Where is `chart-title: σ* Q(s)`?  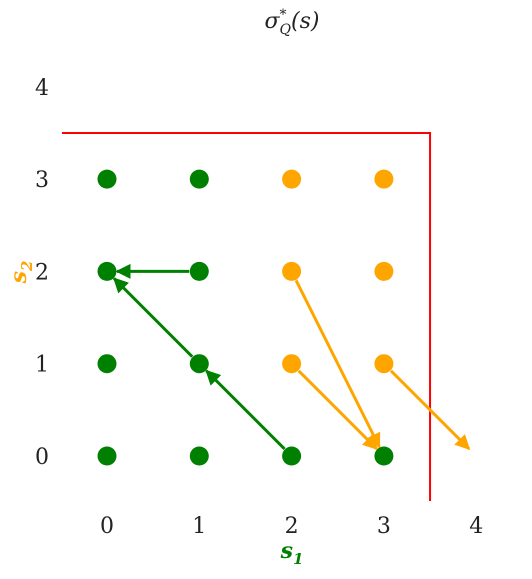 chart-title: σ* Q(s) is located at coordinates (292, 22).